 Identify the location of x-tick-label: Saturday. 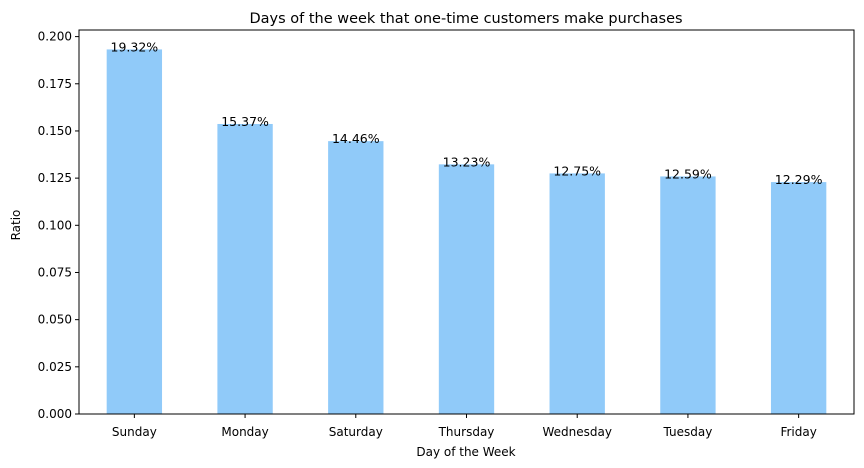
(356, 432).